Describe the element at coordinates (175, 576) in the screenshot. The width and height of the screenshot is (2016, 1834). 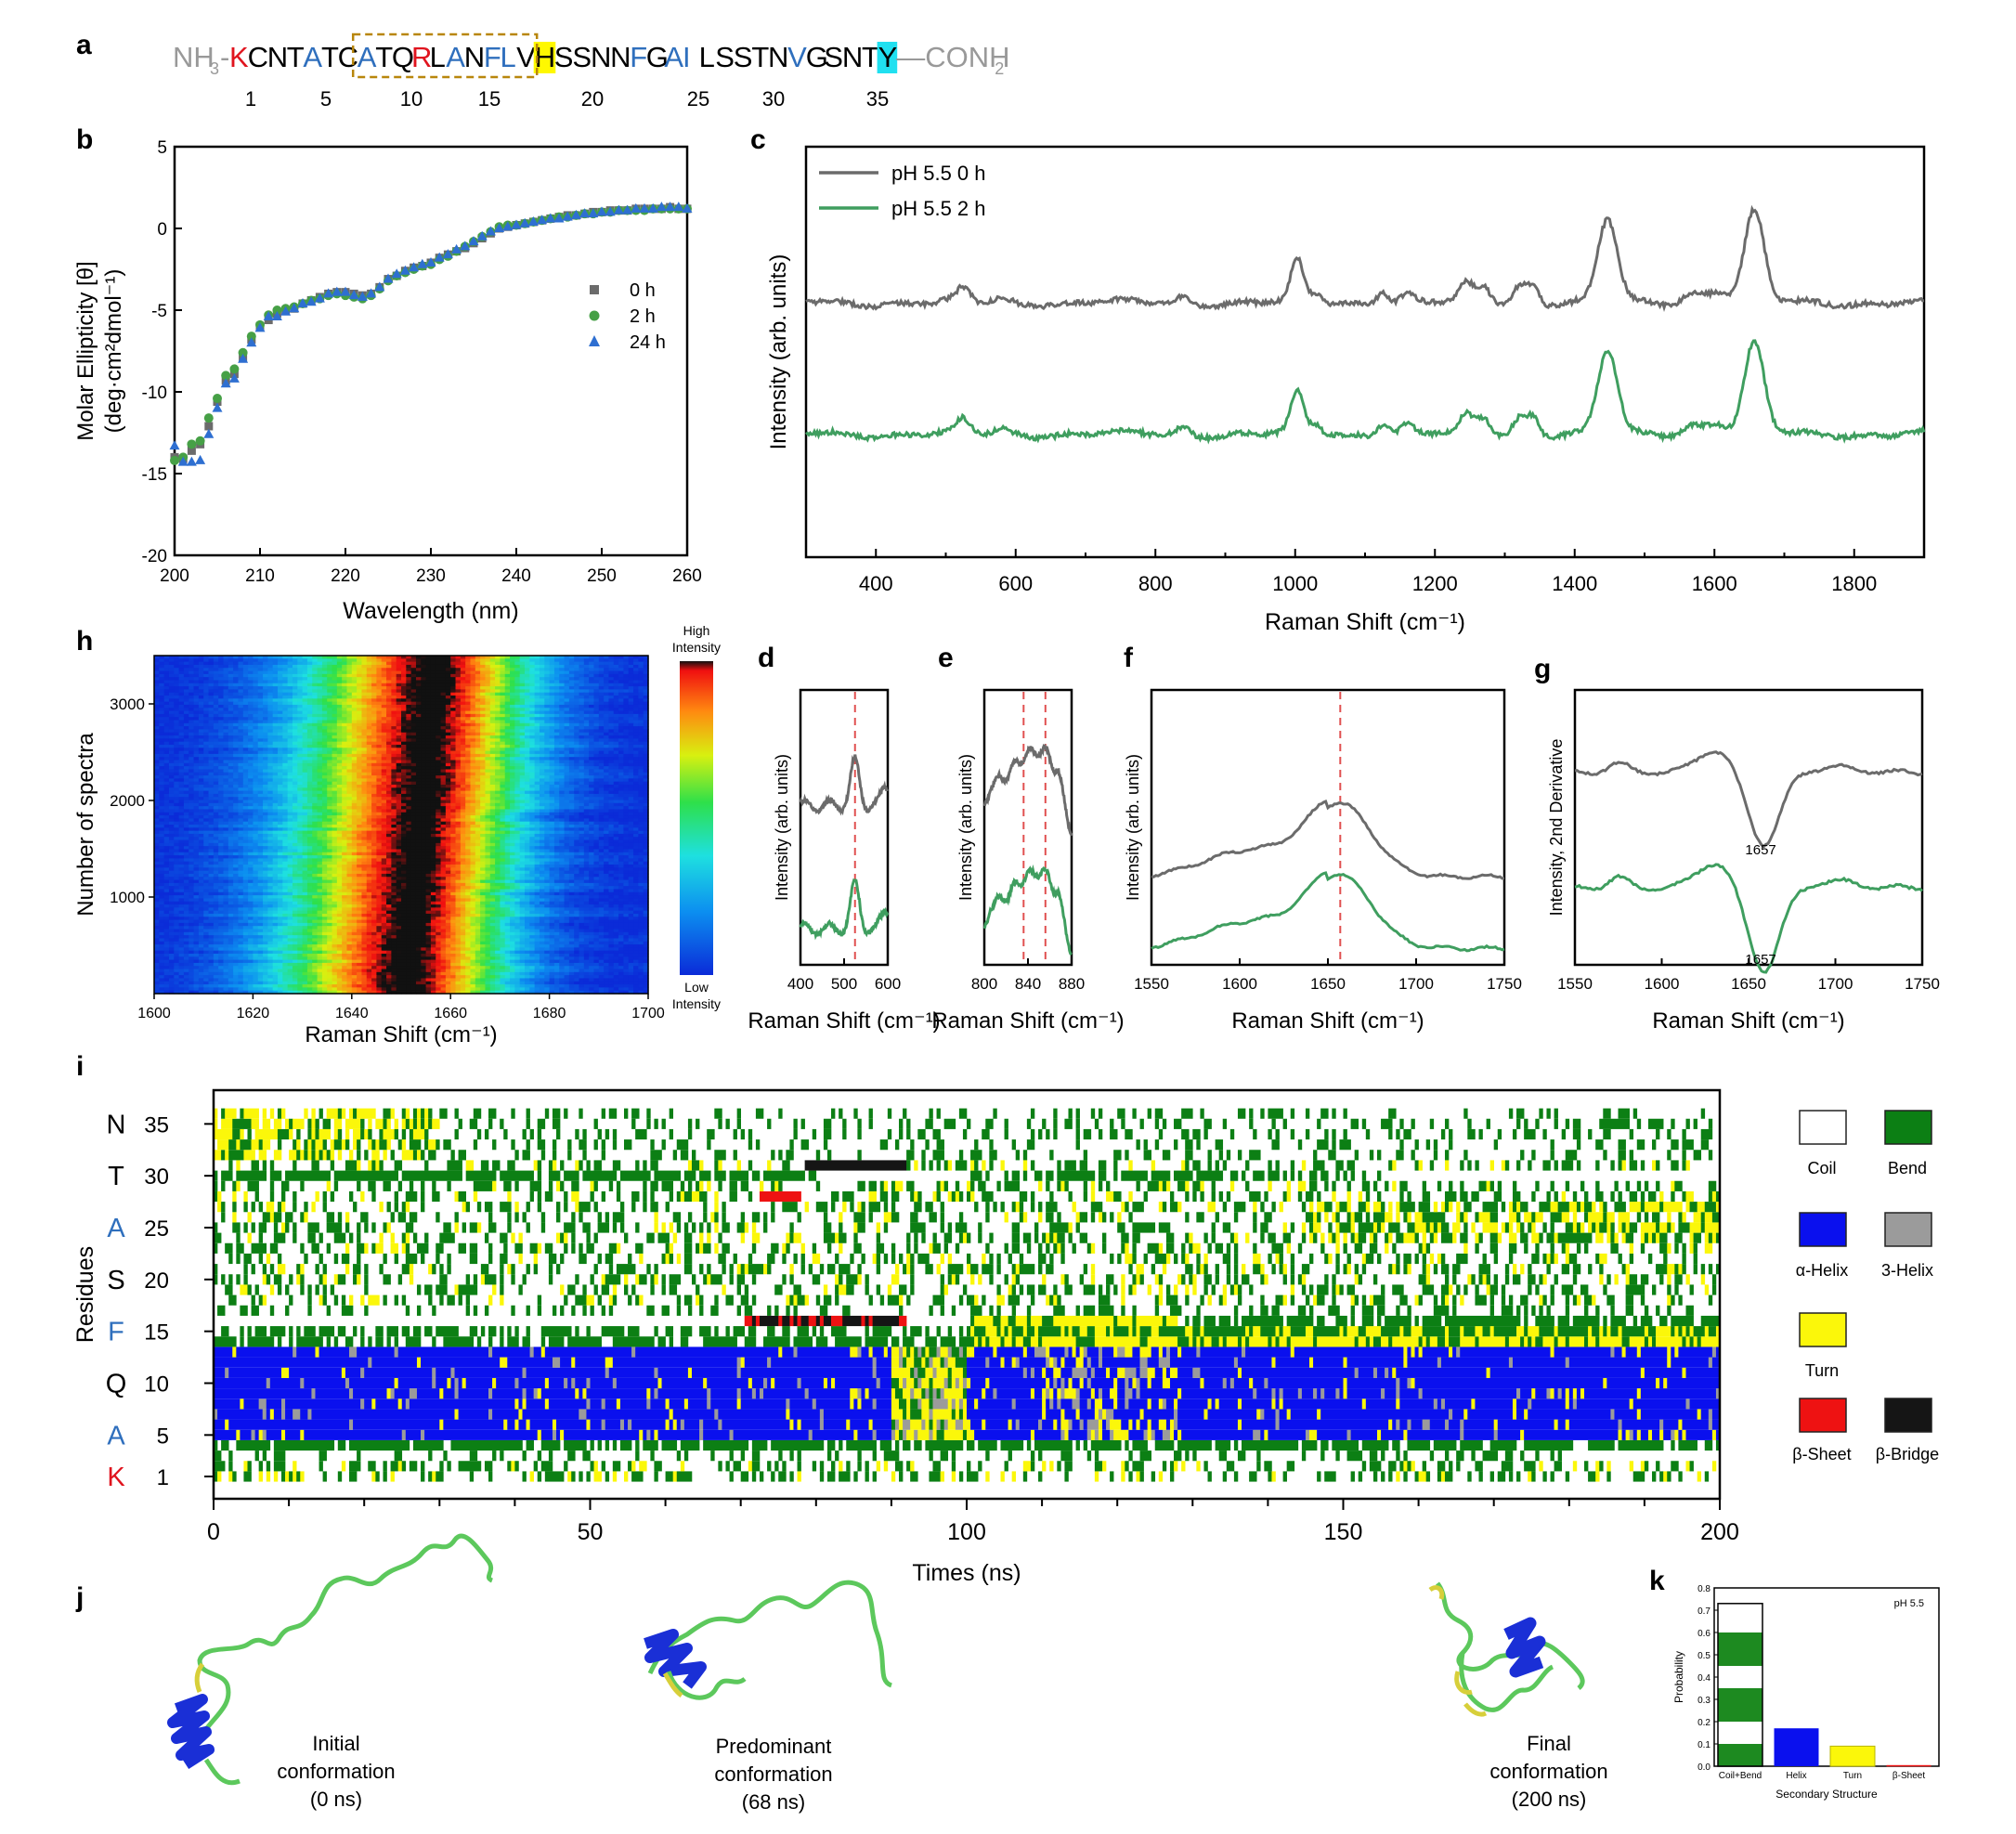
I see `cd-xtick-label-200: 200` at that location.